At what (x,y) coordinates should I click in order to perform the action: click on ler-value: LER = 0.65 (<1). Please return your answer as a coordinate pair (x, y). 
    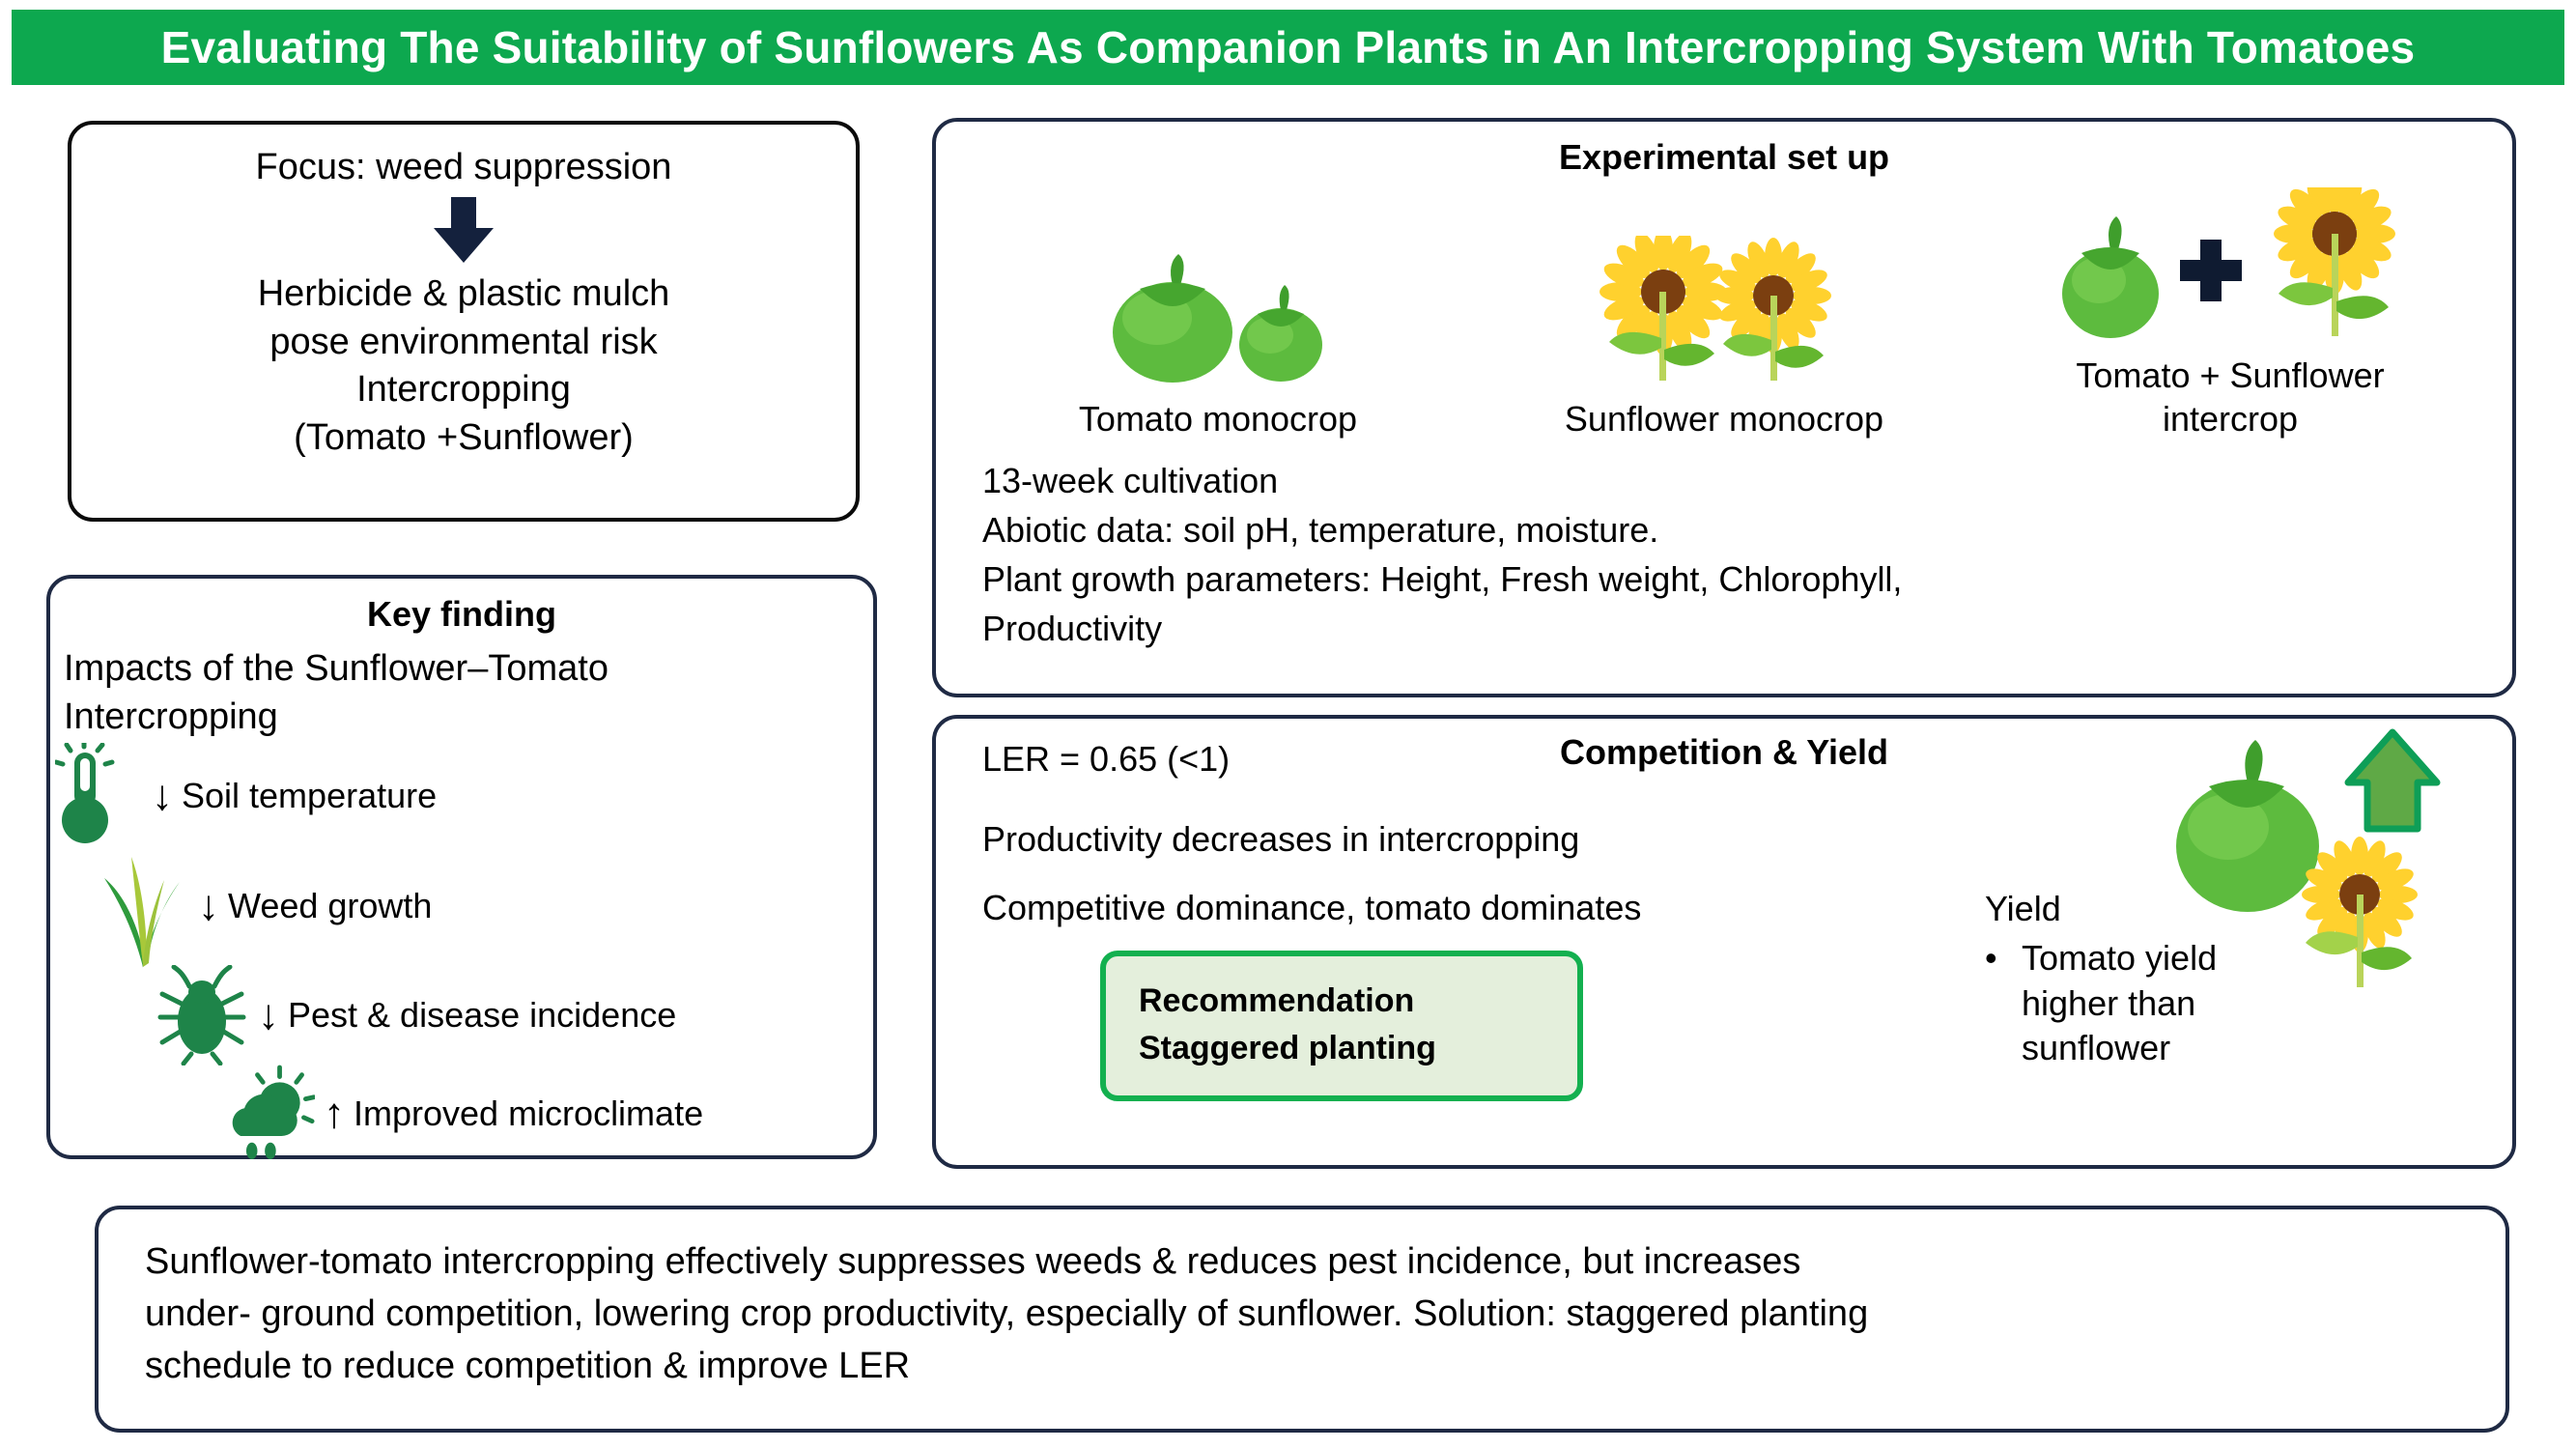
    Looking at the image, I should click on (1106, 759).